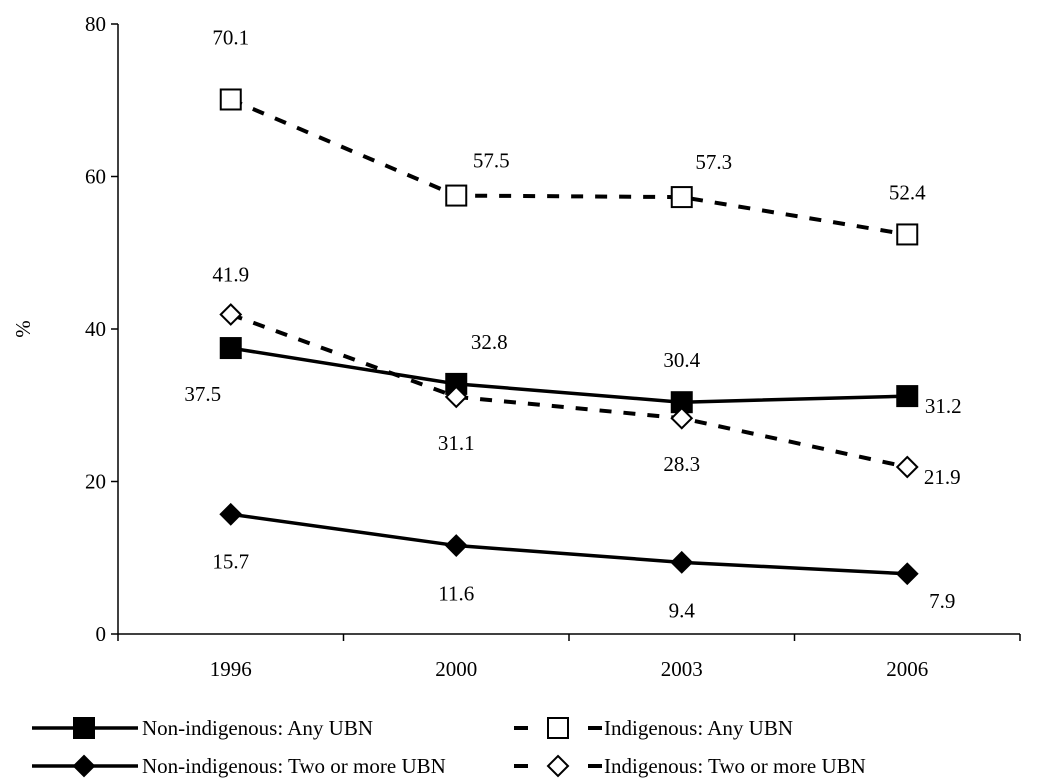  Describe the element at coordinates (681, 360) in the screenshot. I see `data-label: 30.4` at that location.